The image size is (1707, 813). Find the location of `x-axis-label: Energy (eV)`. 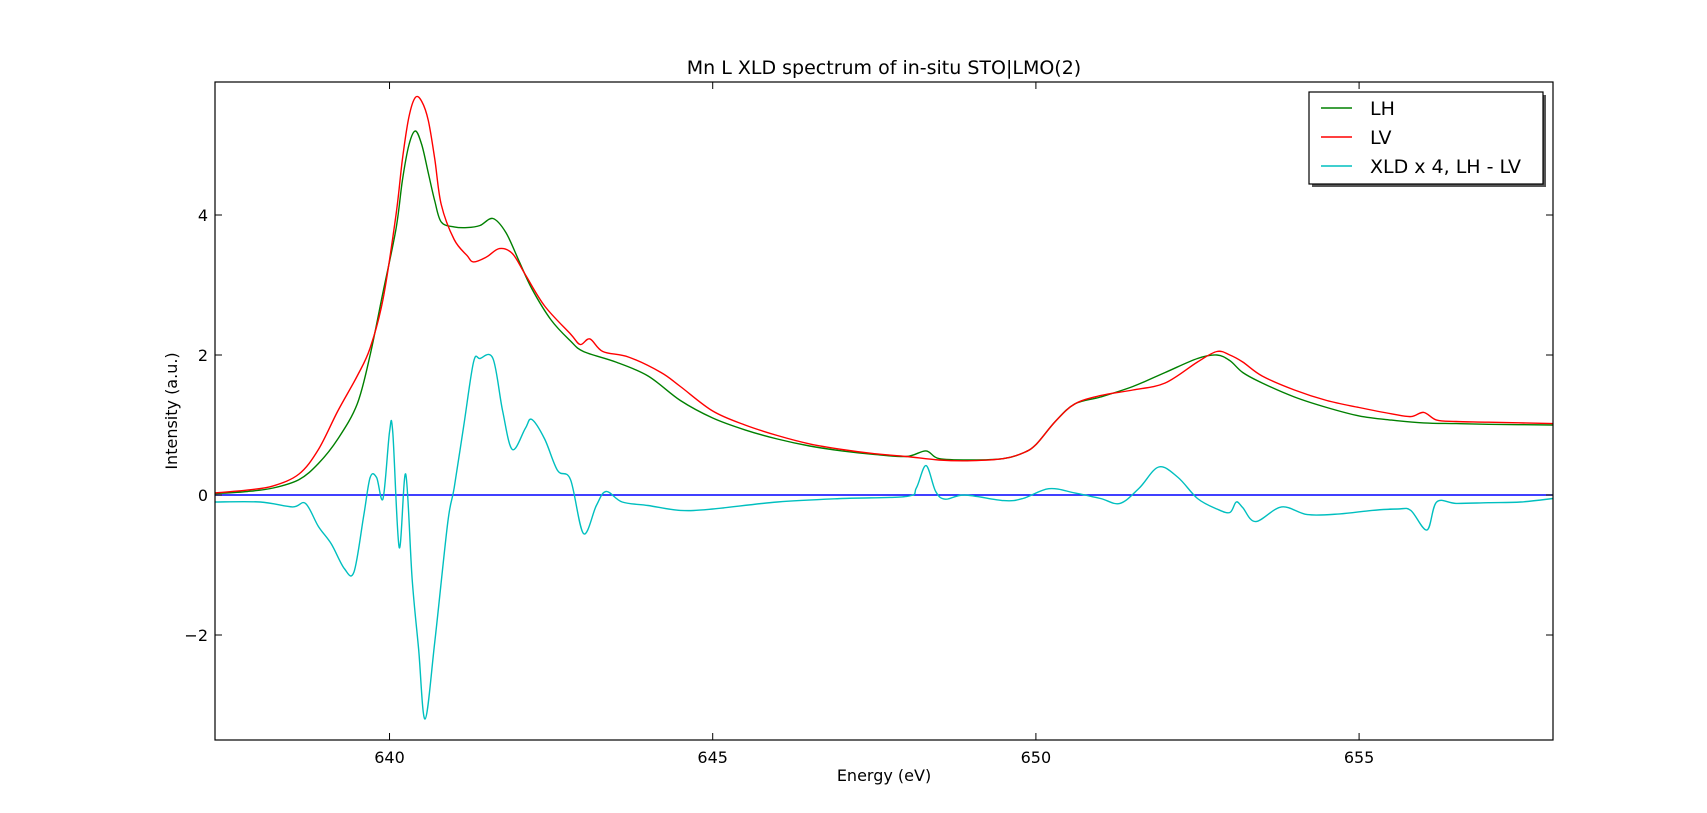

x-axis-label: Energy (eV) is located at coordinates (884, 775).